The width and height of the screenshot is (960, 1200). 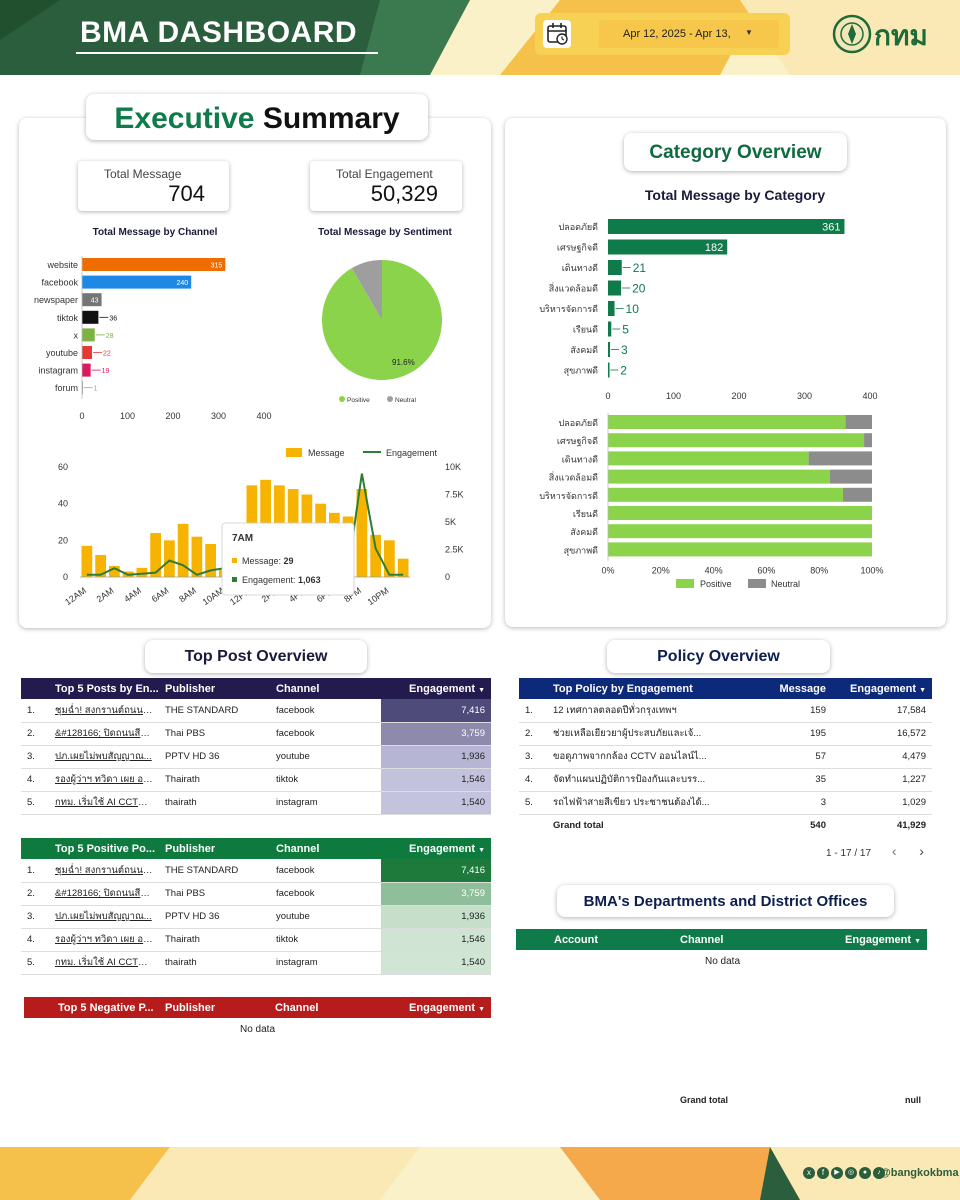 I want to click on date-range-value: Apr 12, 2025 - Apr 13,, so click(x=677, y=34).